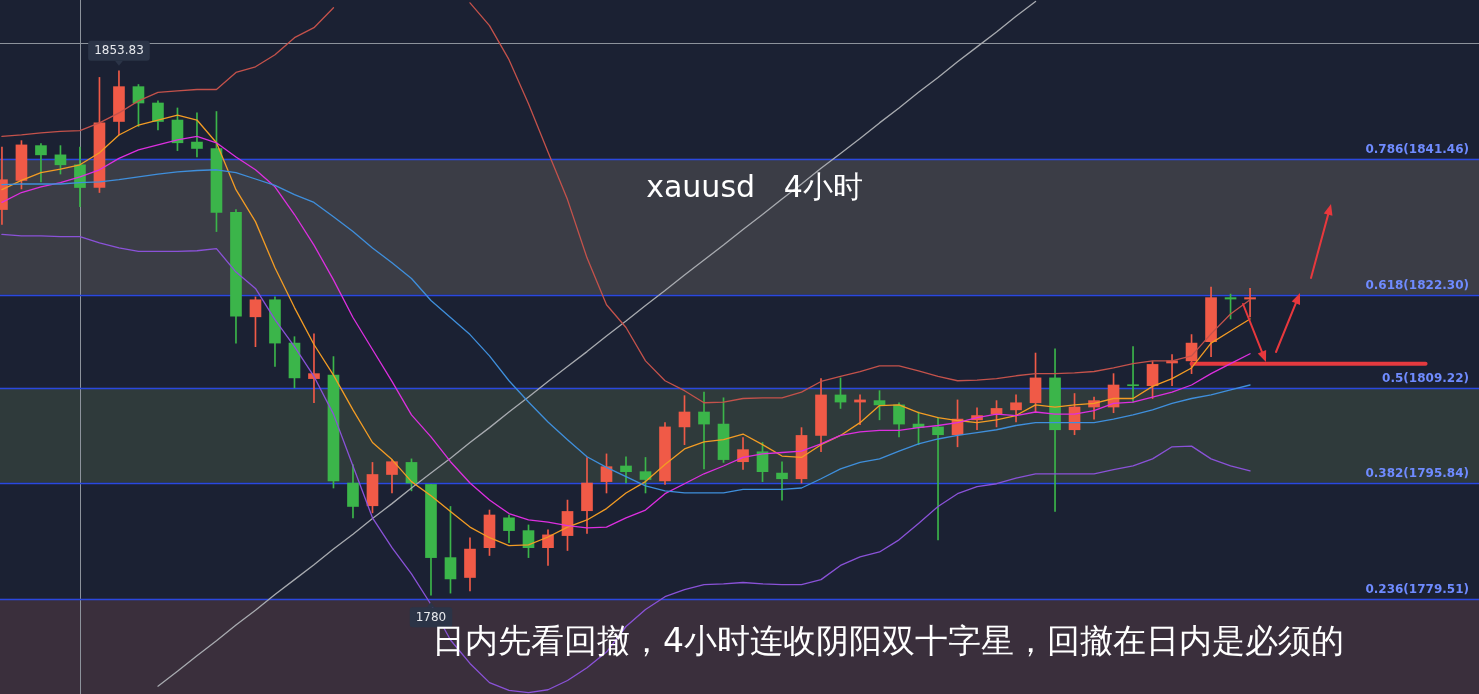  Describe the element at coordinates (1417, 148) in the screenshot. I see `ref-line-label: 0.786(1841.46)` at that location.